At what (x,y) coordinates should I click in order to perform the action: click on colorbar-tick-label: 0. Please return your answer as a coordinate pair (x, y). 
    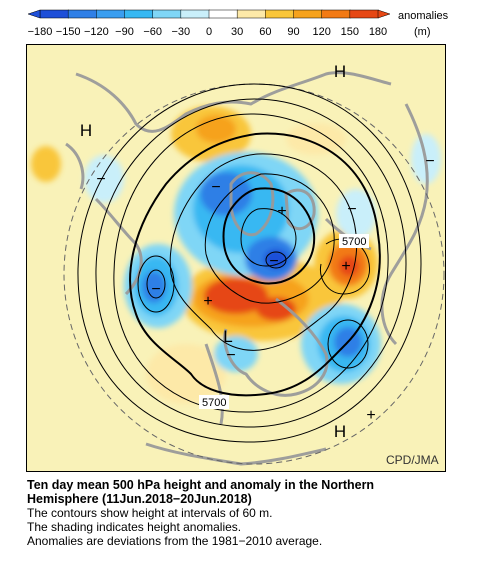
    Looking at the image, I should click on (209, 32).